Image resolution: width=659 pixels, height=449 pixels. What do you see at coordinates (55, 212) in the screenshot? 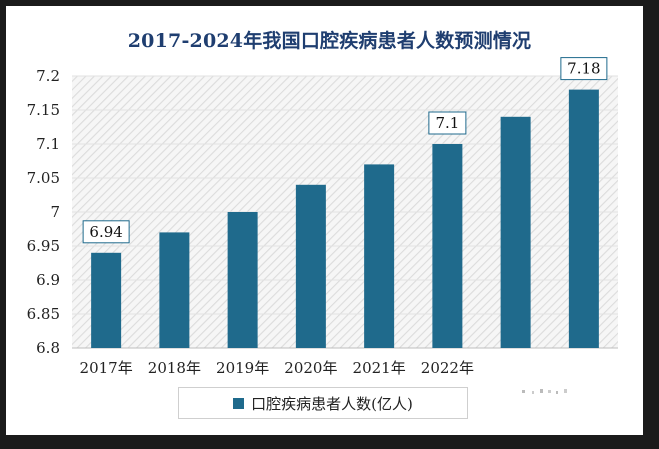
I see `y-tick-label: 7` at bounding box center [55, 212].